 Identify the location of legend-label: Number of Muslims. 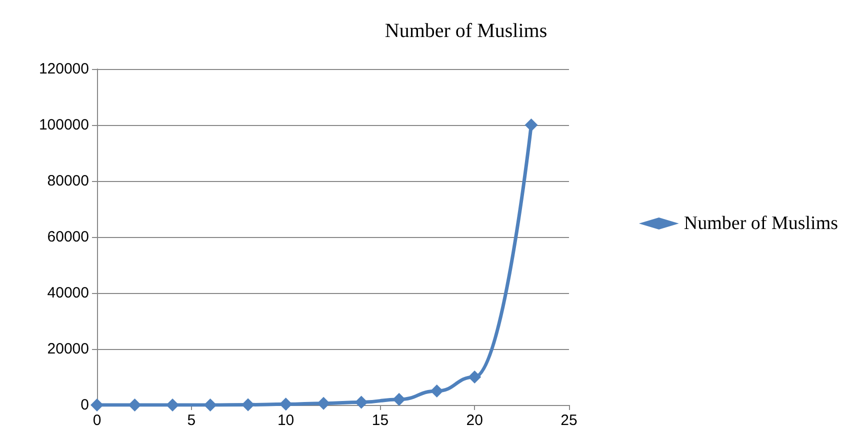
(761, 223).